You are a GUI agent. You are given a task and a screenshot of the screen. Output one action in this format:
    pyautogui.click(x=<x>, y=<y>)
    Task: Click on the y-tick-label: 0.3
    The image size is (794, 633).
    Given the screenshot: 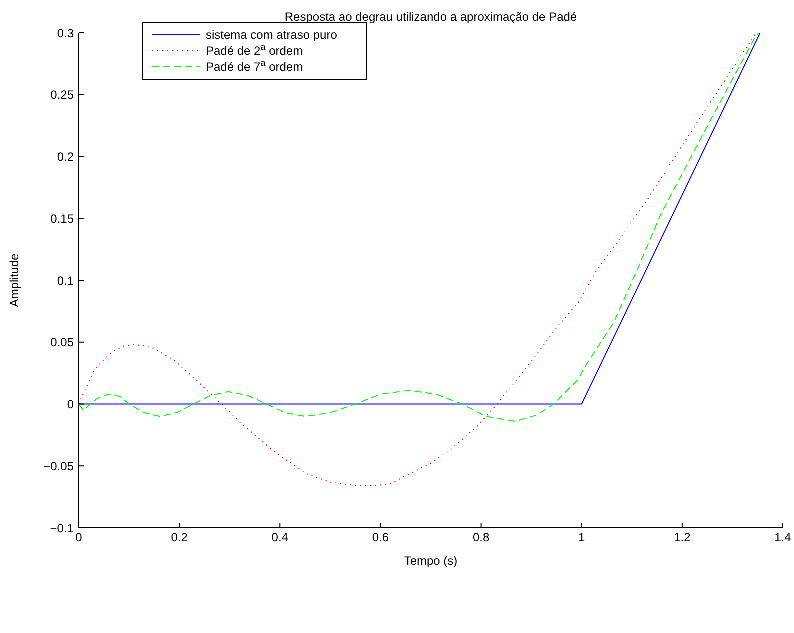 What is the action you would take?
    pyautogui.click(x=65, y=33)
    